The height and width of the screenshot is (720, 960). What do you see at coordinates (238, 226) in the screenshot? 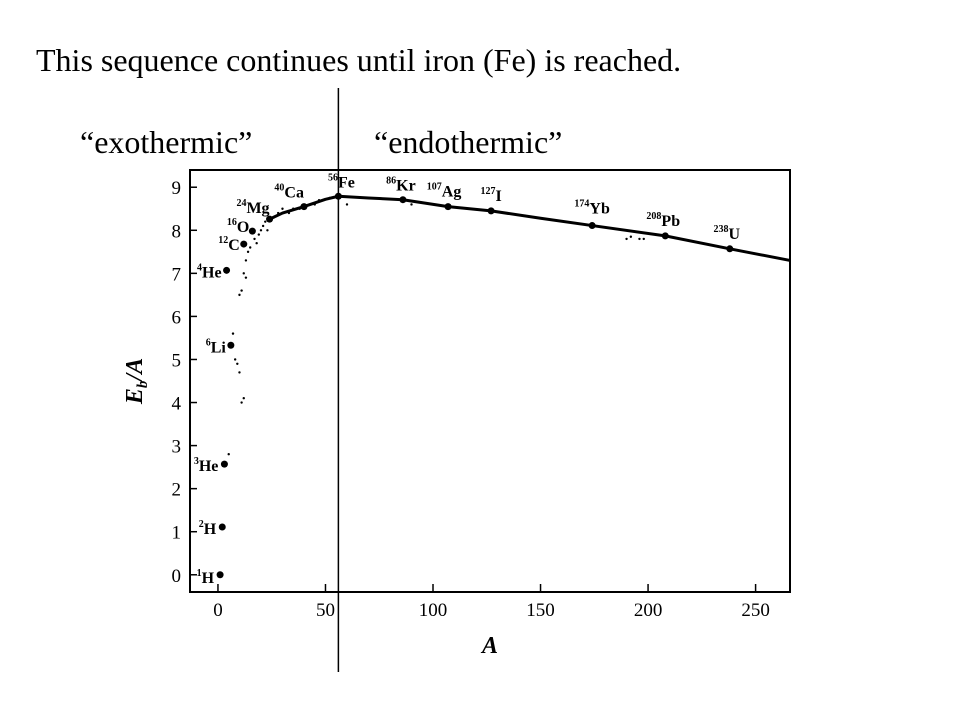
I see `nuclide-label: 16O` at bounding box center [238, 226].